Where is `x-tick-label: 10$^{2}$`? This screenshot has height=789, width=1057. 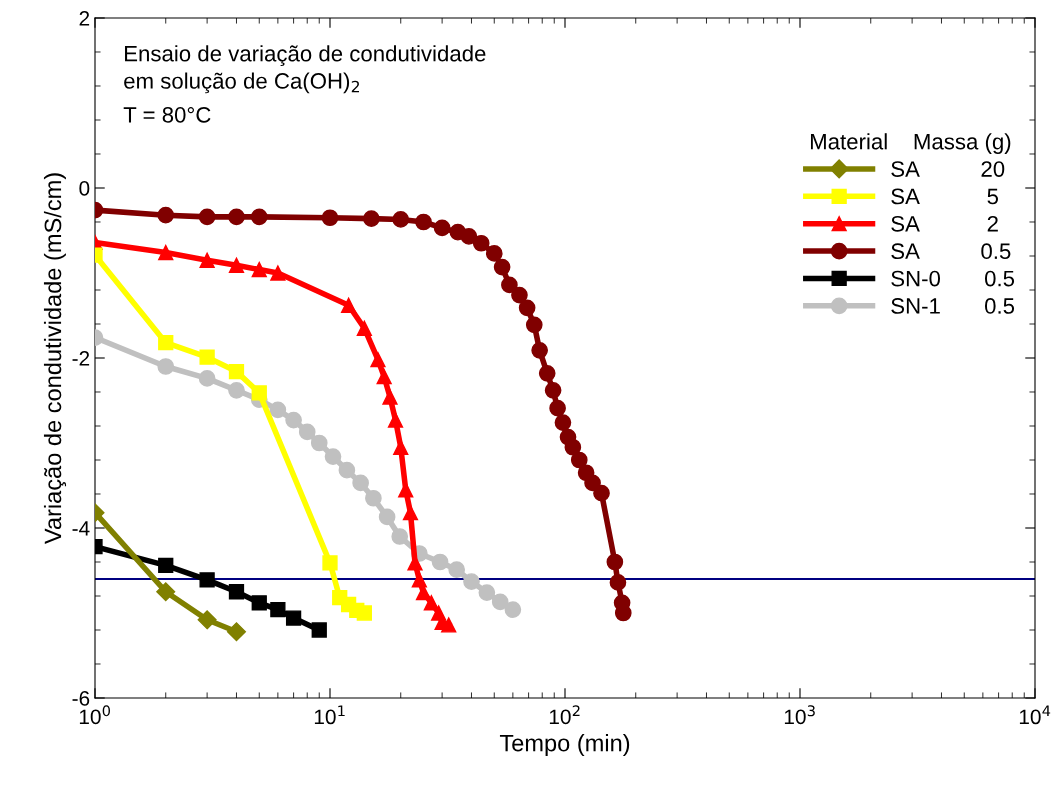
x-tick-label: 10$^{2}$ is located at coordinates (564, 715).